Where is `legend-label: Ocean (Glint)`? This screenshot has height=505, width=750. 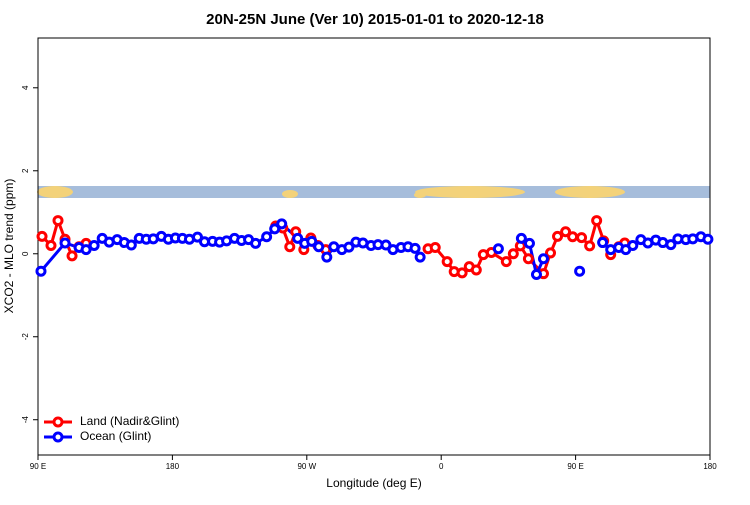 legend-label: Ocean (Glint) is located at coordinates (115, 436).